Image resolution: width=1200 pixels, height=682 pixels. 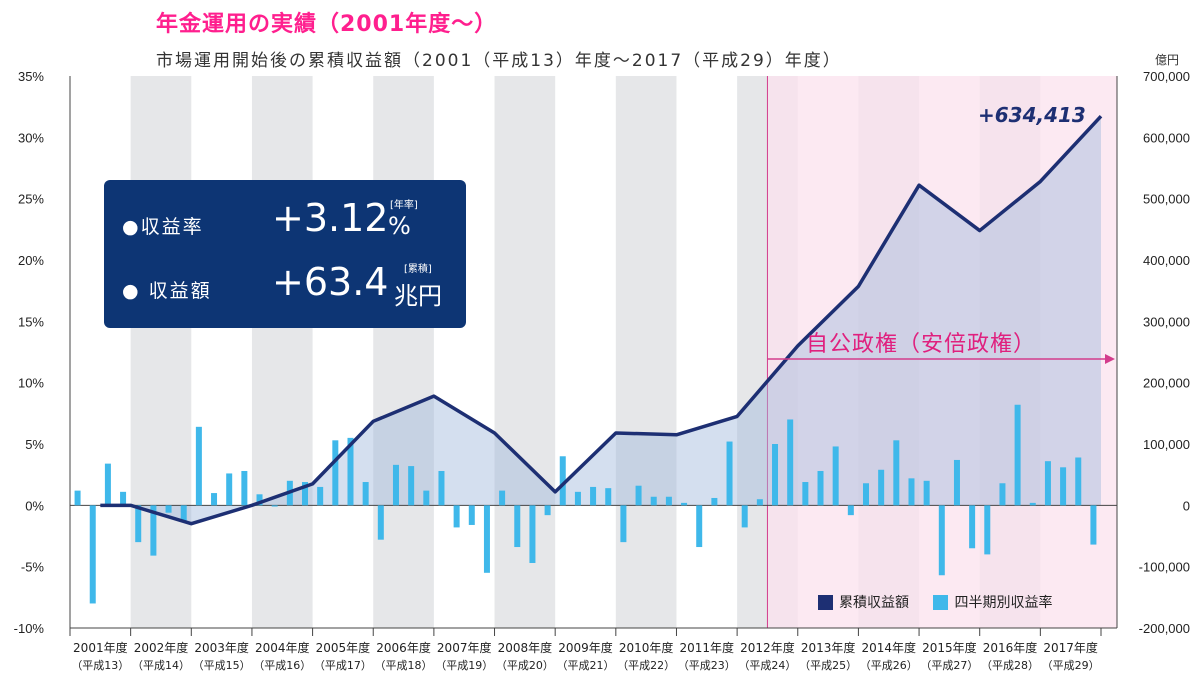 What do you see at coordinates (525, 647) in the screenshot?
I see `x-tick-label-year: 2008年度` at bounding box center [525, 647].